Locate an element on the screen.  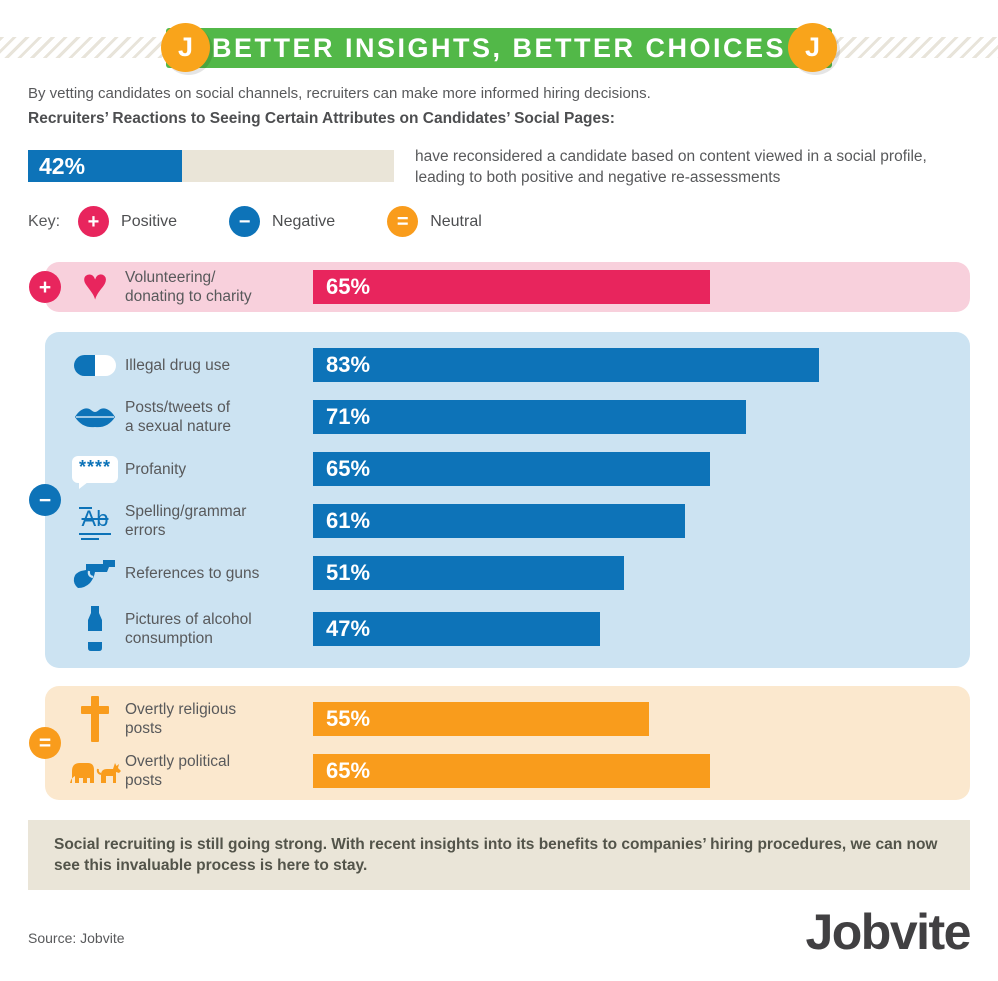
bar-value: 83% is located at coordinates (348, 364).